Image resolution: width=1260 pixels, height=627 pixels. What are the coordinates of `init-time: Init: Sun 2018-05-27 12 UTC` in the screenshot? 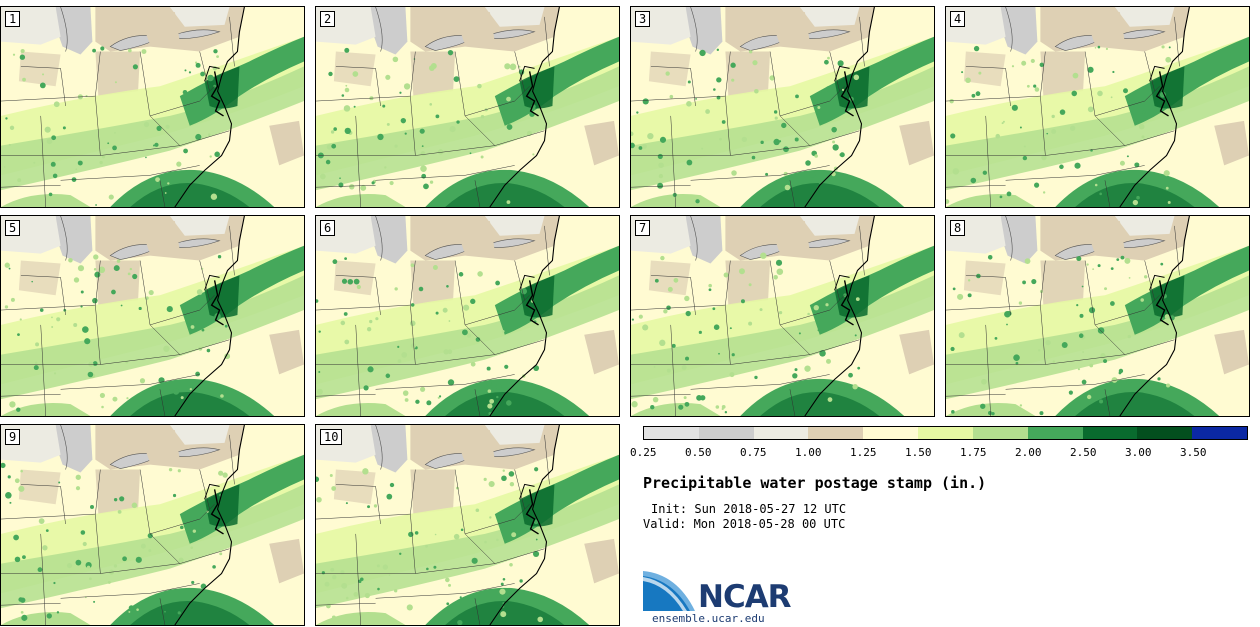 It's located at (749, 509).